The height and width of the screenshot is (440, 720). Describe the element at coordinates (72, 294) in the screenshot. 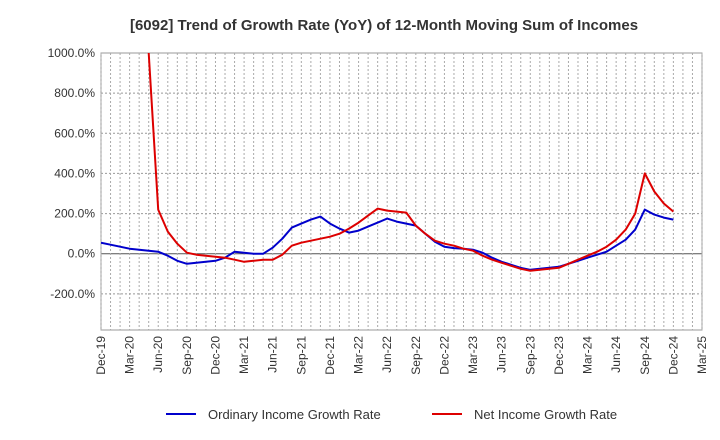

I see `y-tick-label: -200.0%` at that location.